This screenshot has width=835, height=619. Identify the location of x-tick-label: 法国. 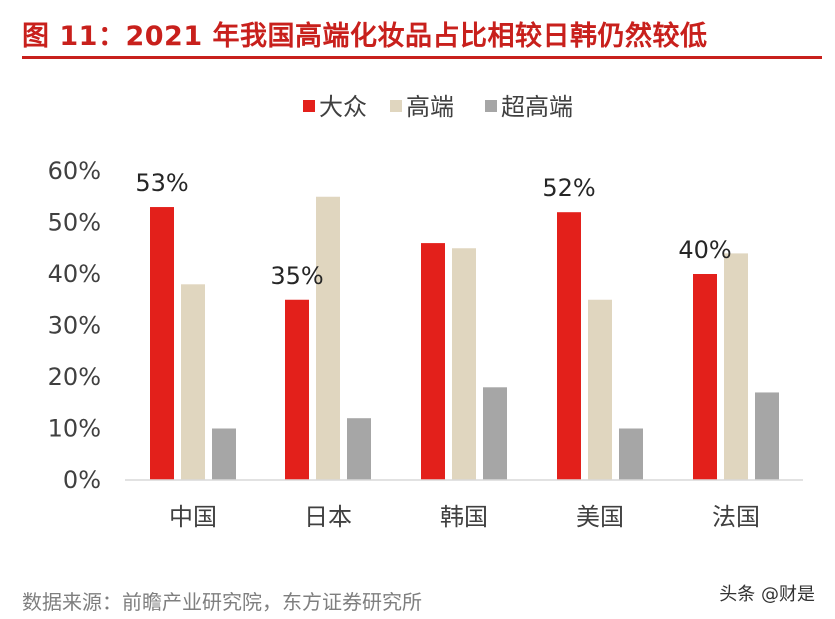
(736, 517).